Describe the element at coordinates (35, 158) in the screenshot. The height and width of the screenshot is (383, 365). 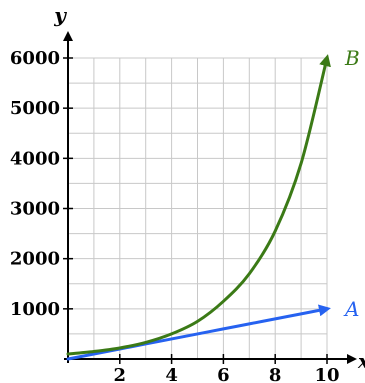
I see `y-tick-label: 4000` at that location.